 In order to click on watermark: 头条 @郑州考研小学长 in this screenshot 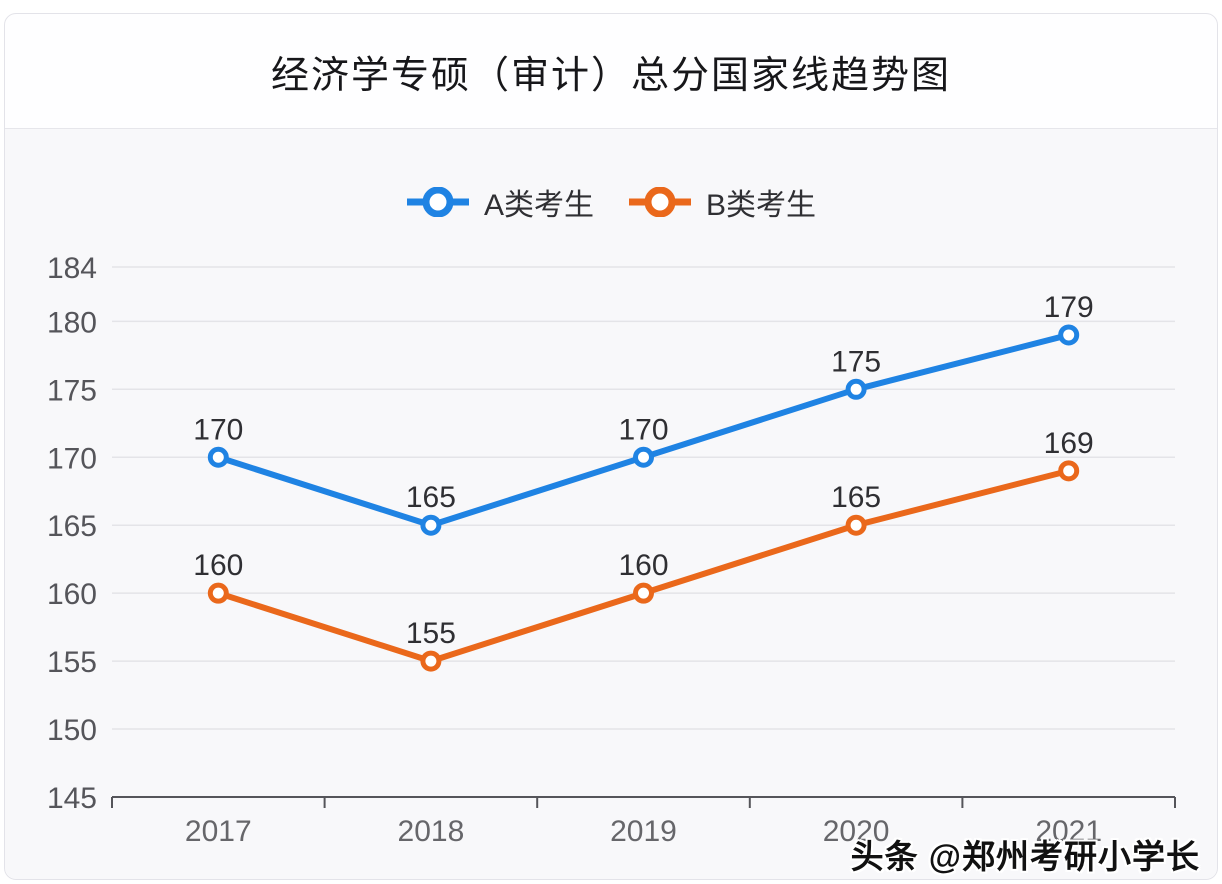, I will do `click(1025, 856)`.